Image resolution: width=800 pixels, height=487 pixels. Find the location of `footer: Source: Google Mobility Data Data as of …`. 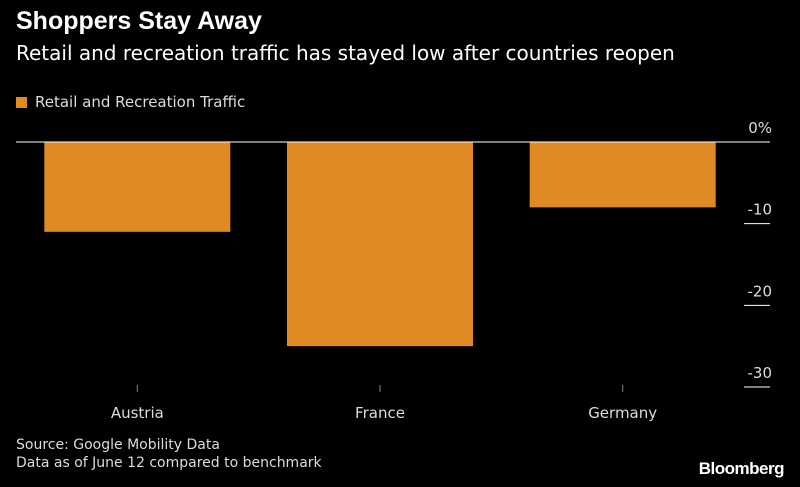

footer: Source: Google Mobility Data Data as of … is located at coordinates (169, 454).